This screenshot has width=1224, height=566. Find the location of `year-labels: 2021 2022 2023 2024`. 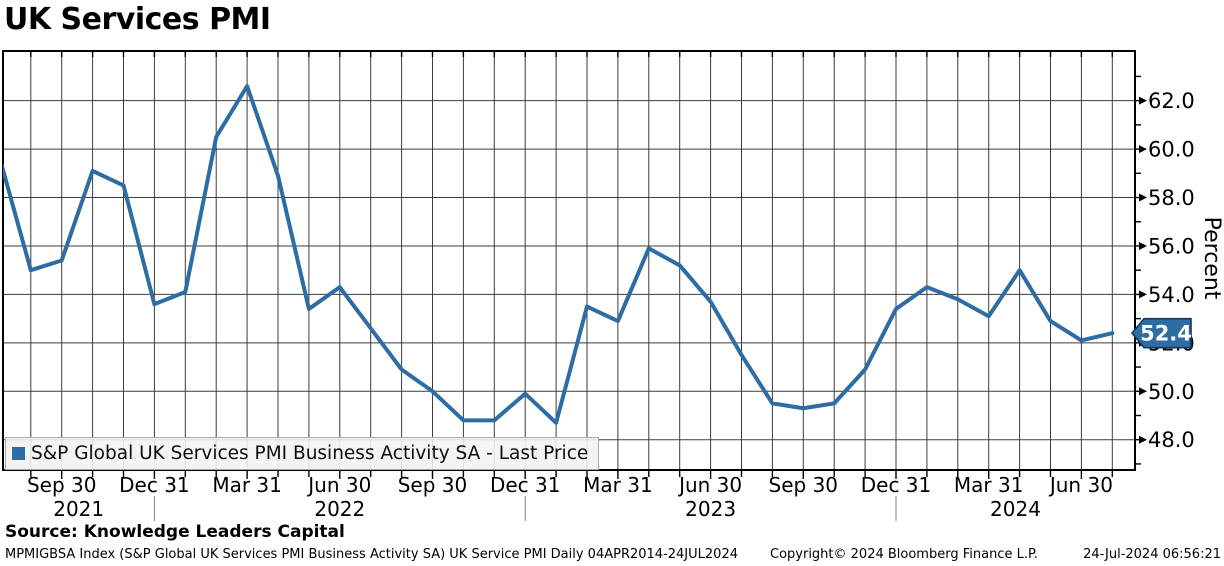

year-labels: 2021 2022 2023 2024 is located at coordinates (547, 509).